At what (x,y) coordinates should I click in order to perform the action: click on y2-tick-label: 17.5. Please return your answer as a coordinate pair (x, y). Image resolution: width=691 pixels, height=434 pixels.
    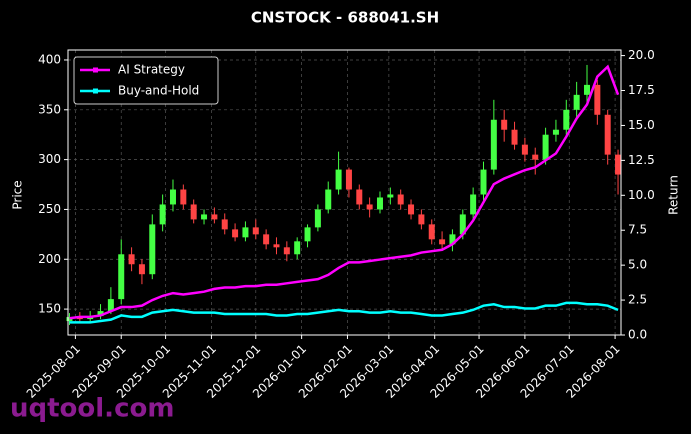
    Looking at the image, I should click on (641, 90).